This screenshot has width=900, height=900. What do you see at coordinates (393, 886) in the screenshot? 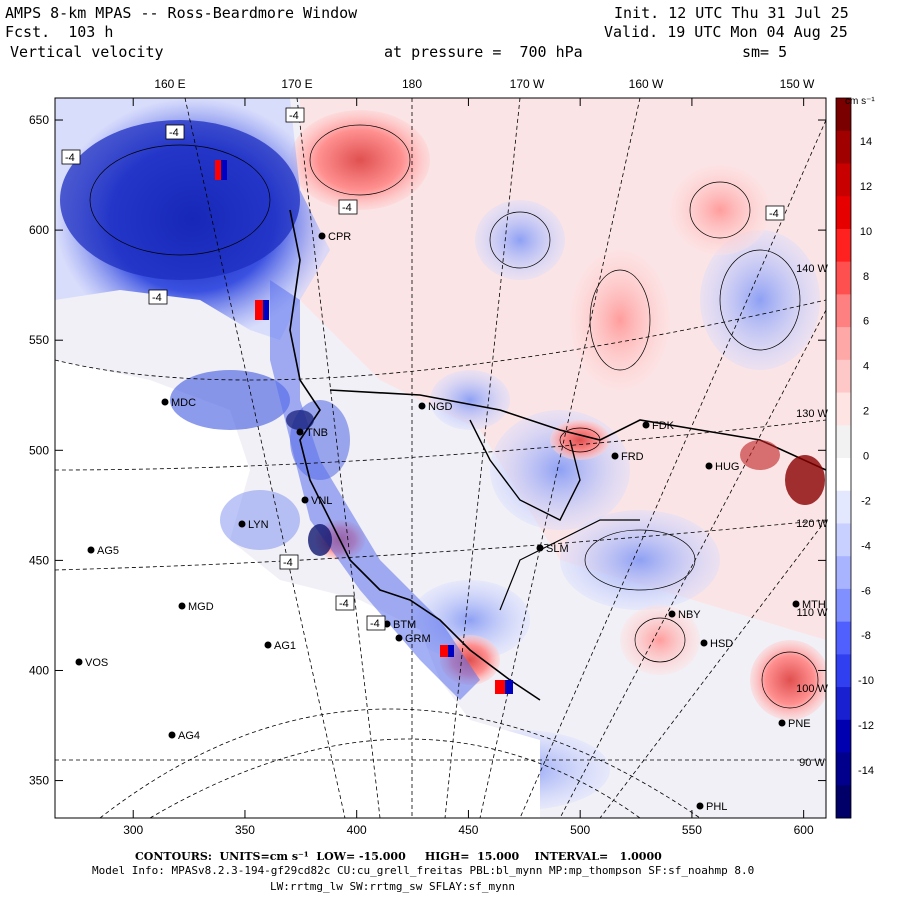
I see `model-info-physics: LW:rrtmg_lw SW:rrtmg_sw SFLAY:sf_mynn` at bounding box center [393, 886].